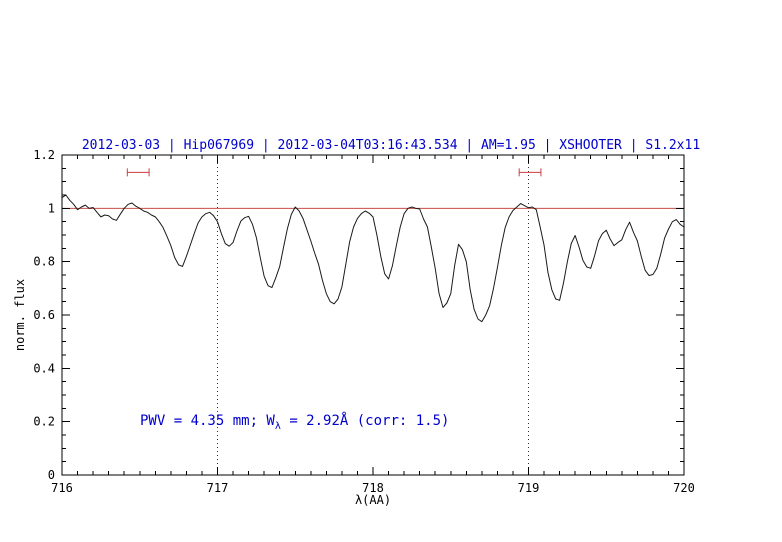  What do you see at coordinates (44, 422) in the screenshot?
I see `y-tick-label: 0.2` at bounding box center [44, 422].